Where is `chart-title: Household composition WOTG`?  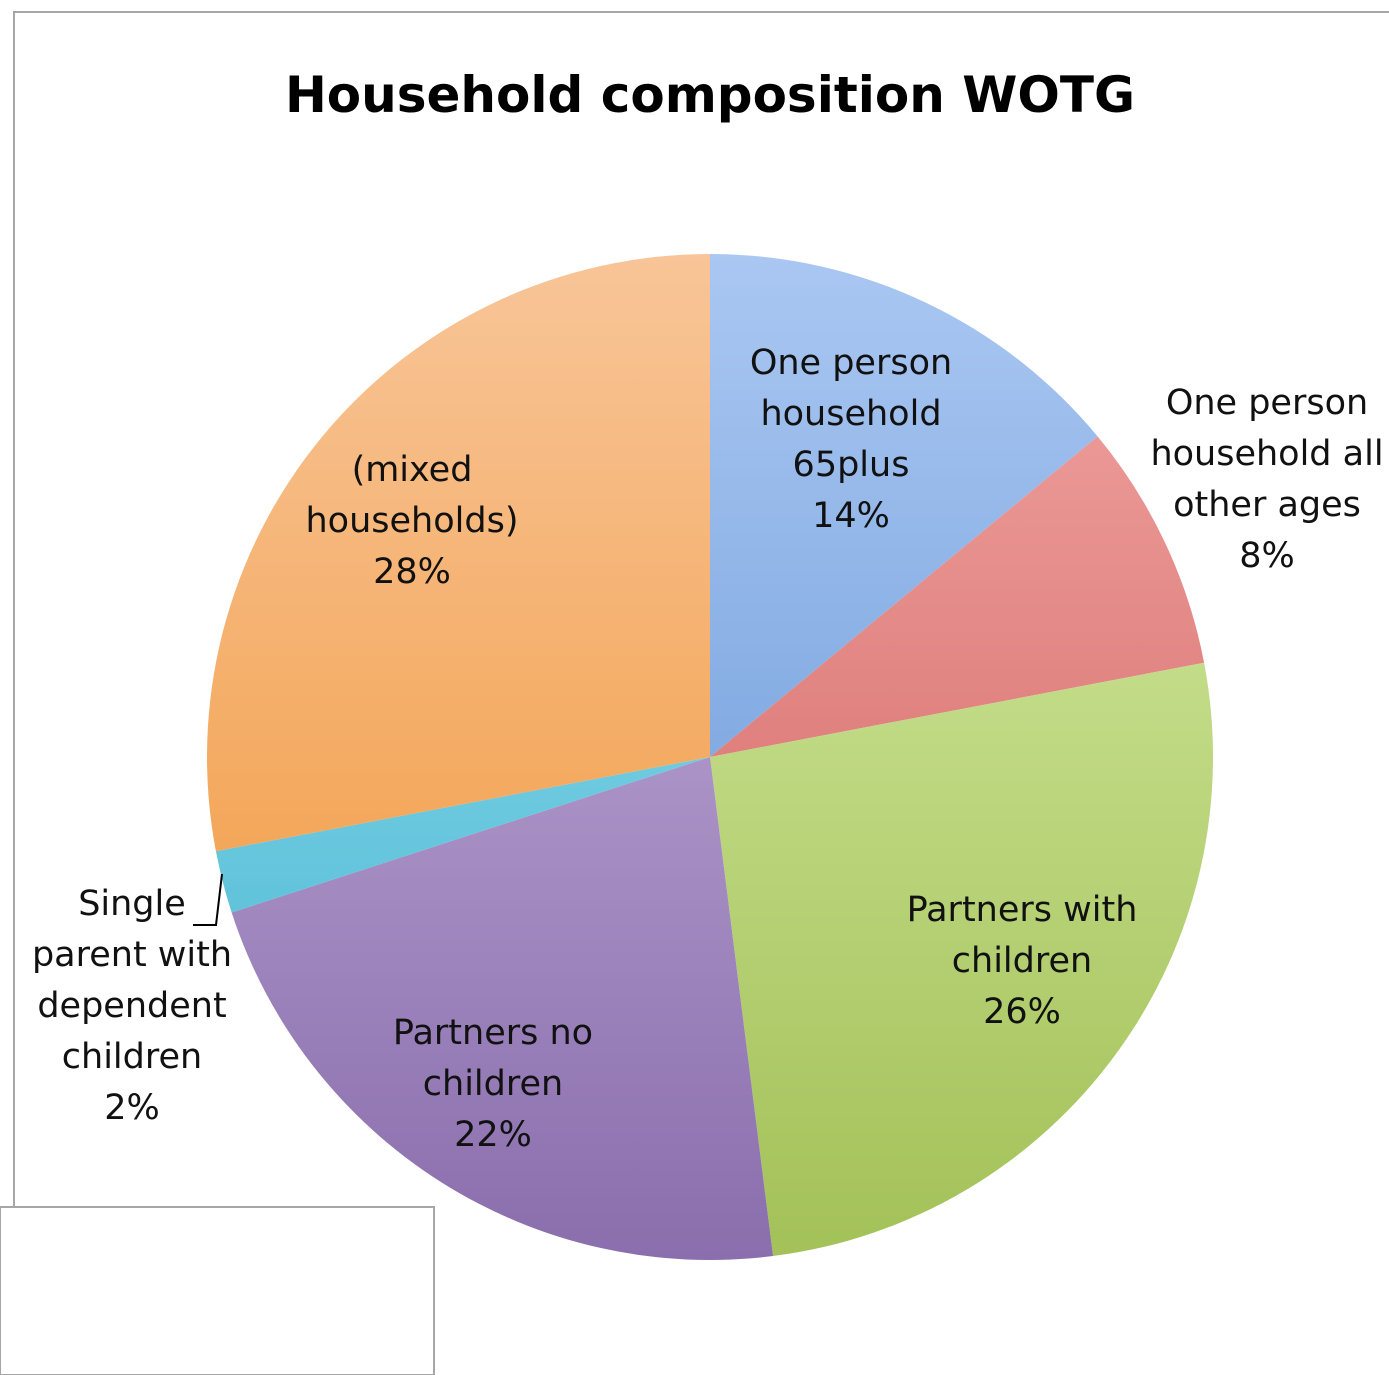 chart-title: Household composition WOTG is located at coordinates (710, 95).